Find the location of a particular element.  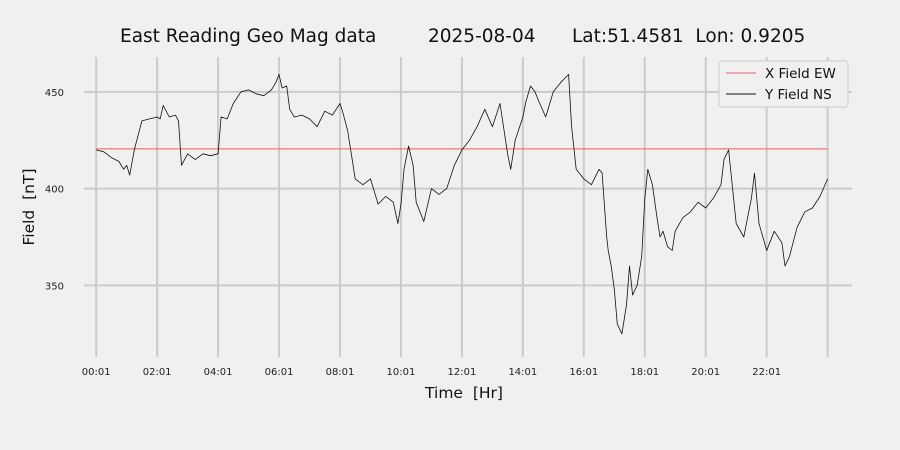

chart-title-name: East Reading Geo Mag data is located at coordinates (248, 36).